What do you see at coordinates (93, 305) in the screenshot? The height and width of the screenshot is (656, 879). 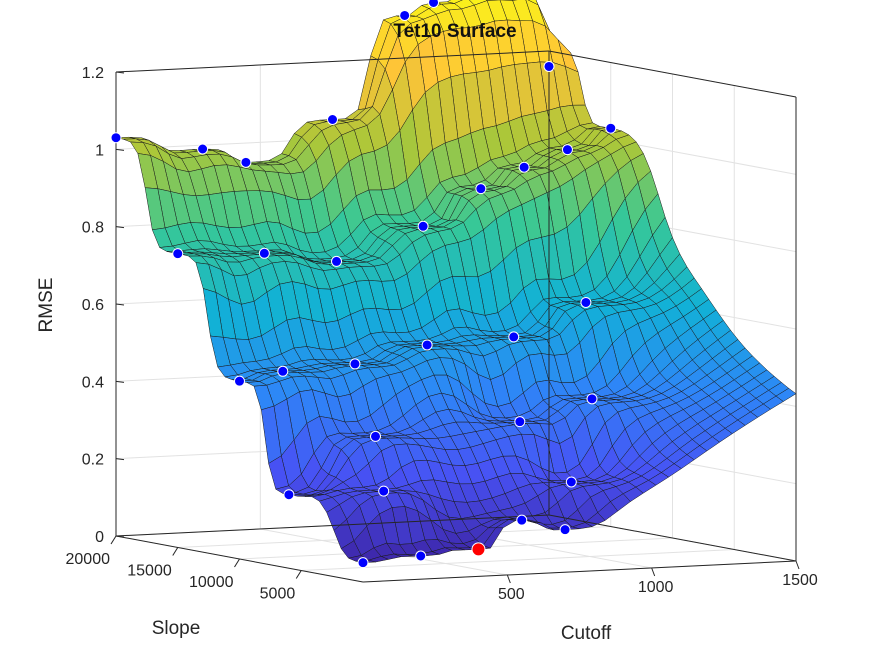 I see `z-tick-label: 0.6` at bounding box center [93, 305].